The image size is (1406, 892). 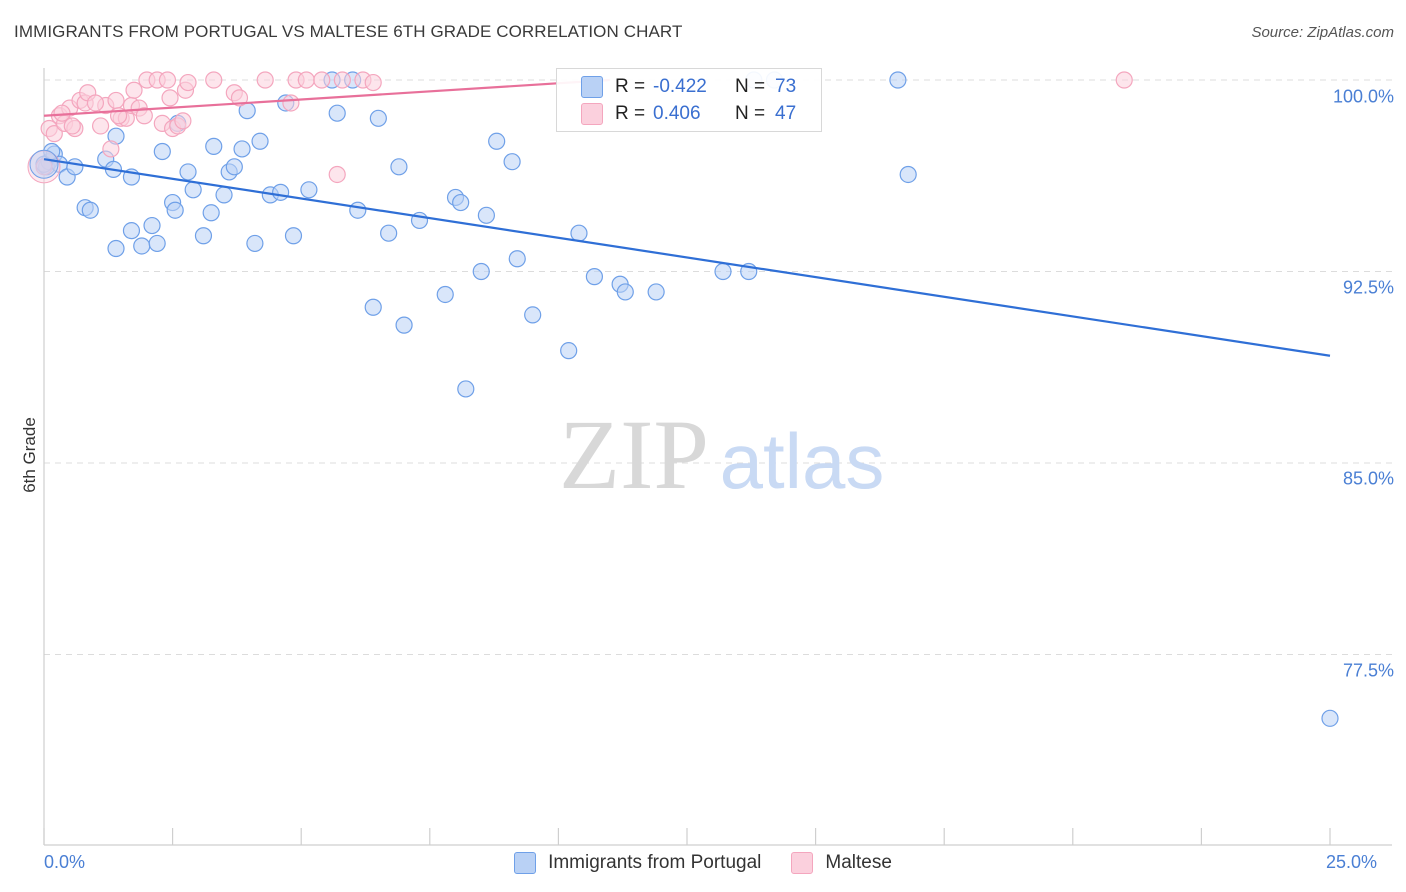 I want to click on series-legend: Immigrants from Portugal Maltese, so click(x=703, y=863).